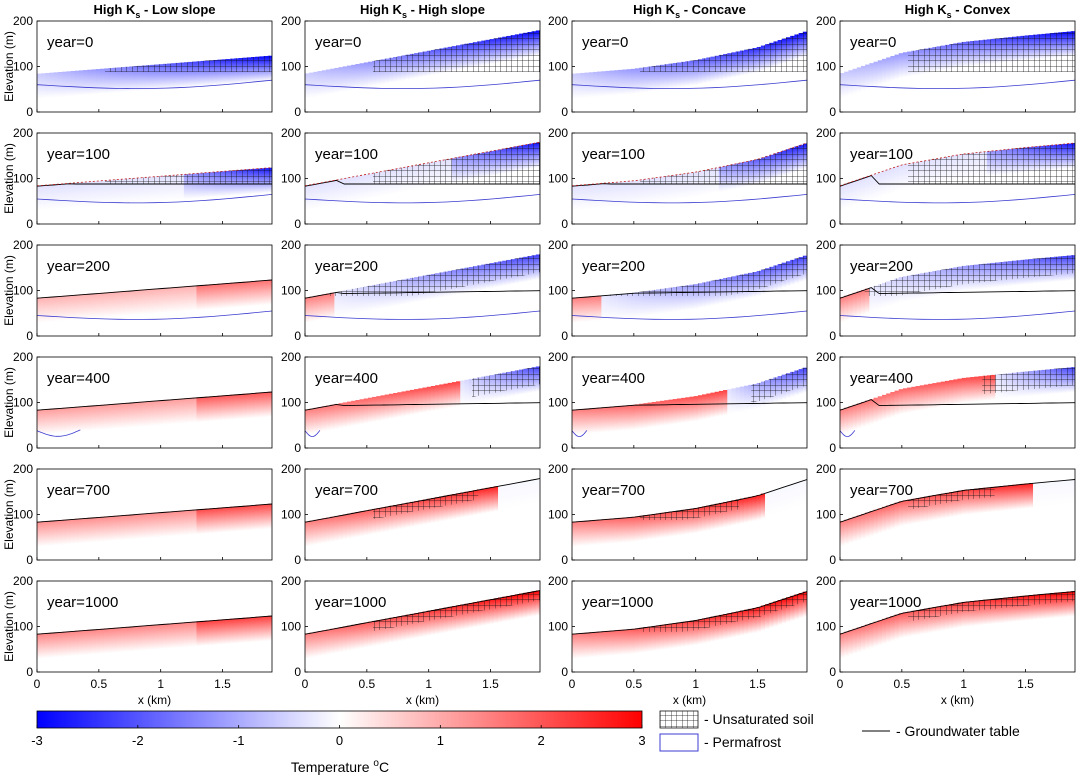 The height and width of the screenshot is (776, 1079). I want to click on column-title-suffix: - Convex, so click(981, 9).